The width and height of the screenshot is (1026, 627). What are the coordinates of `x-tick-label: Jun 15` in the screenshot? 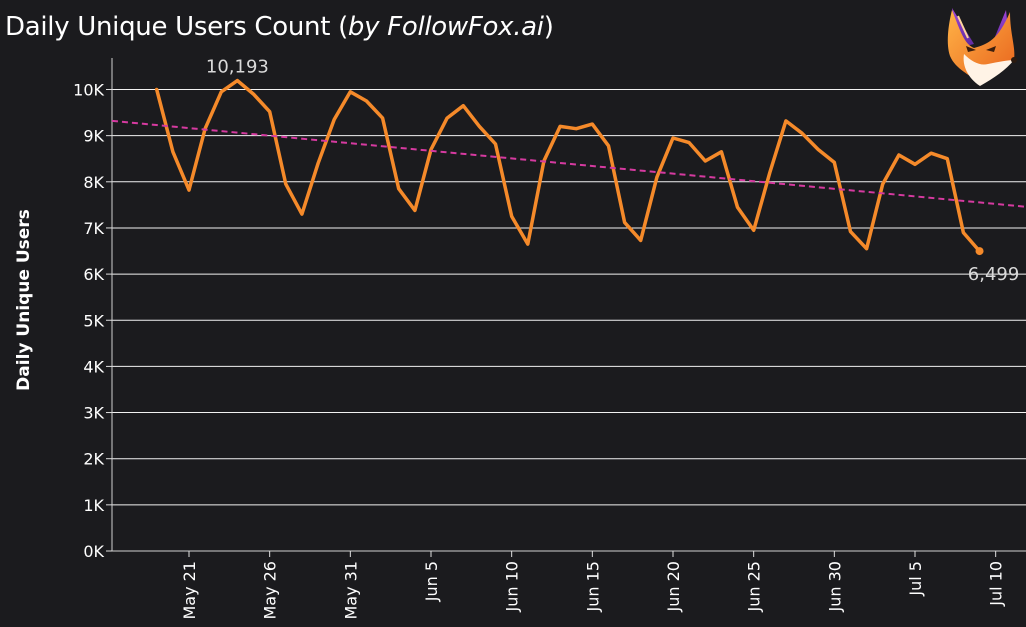 It's located at (592, 586).